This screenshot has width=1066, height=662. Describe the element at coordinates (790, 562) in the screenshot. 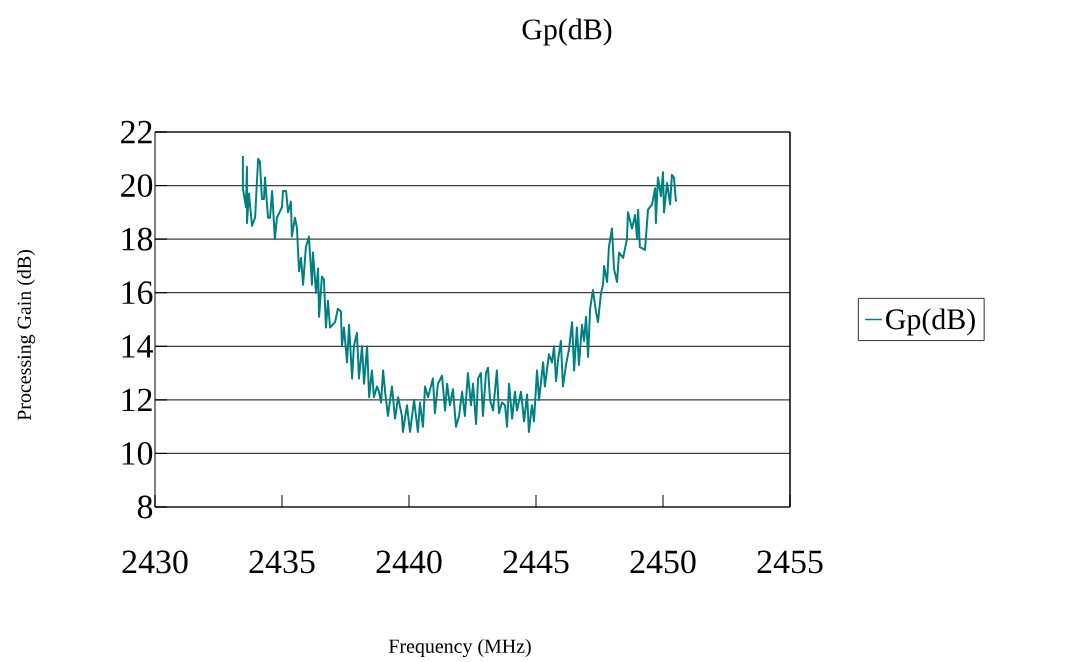

I see `x-tick-label: 2455` at that location.